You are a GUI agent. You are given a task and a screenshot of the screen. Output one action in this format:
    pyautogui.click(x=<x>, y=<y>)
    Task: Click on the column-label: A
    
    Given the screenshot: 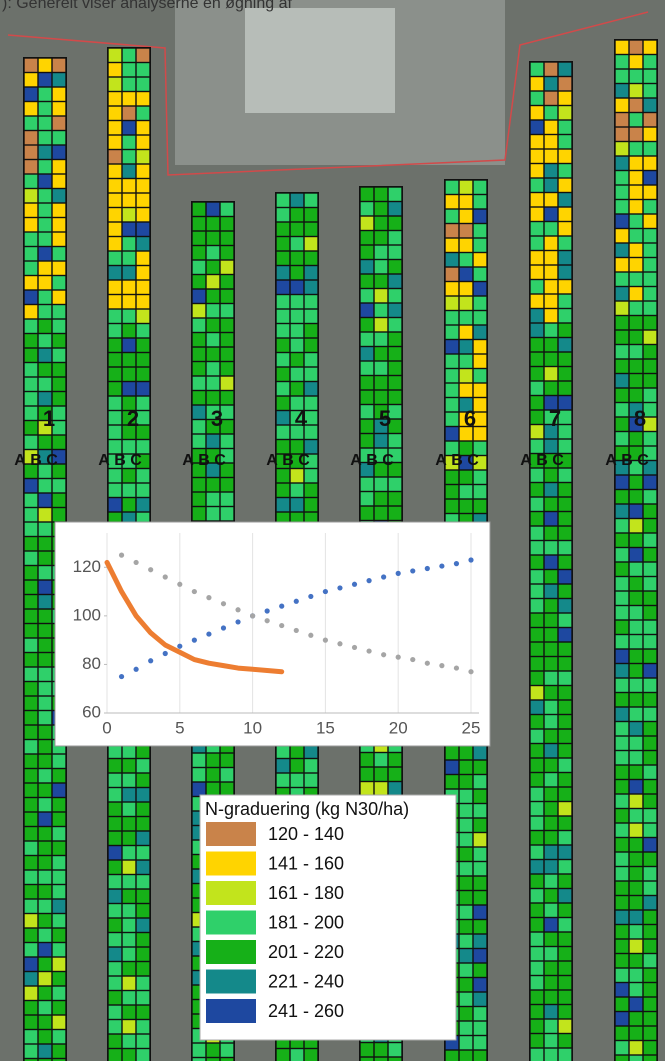 What is the action you would take?
    pyautogui.click(x=526, y=460)
    